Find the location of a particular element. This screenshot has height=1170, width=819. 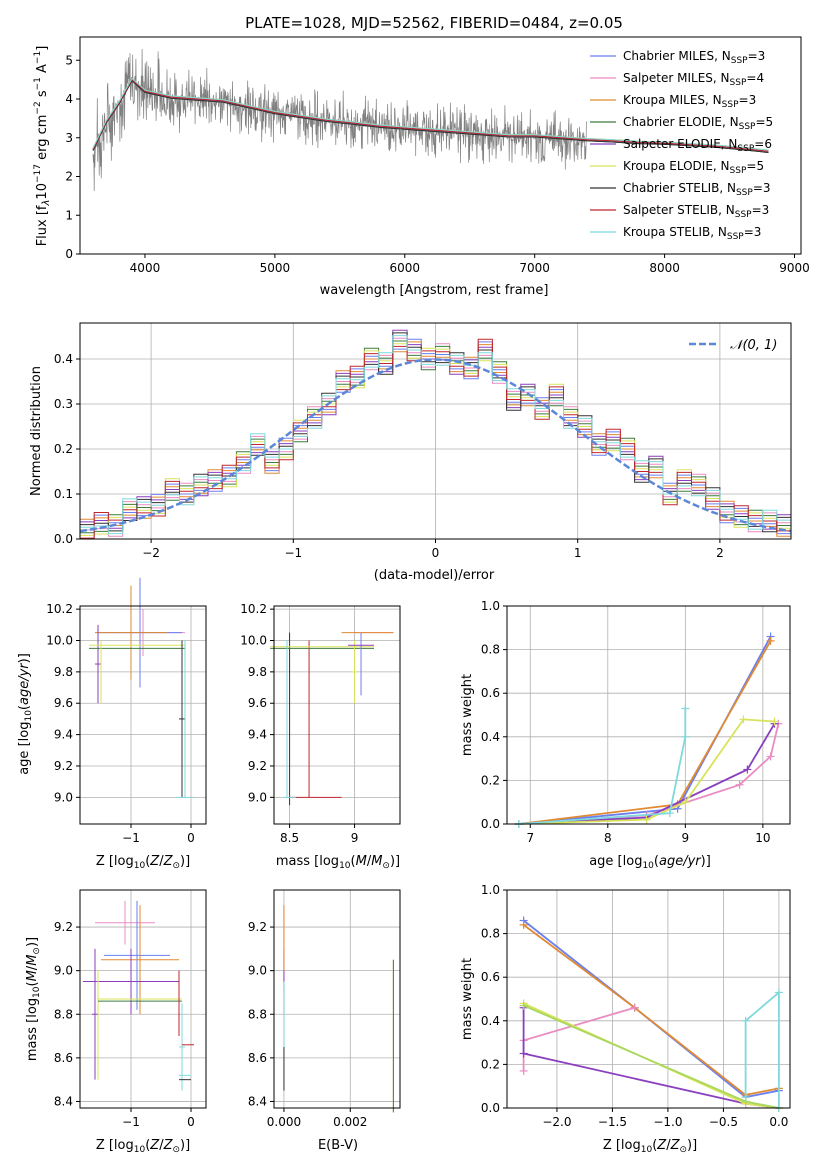

mass-vs-EBV-xtick-label: 0.000 is located at coordinates (284, 1122).